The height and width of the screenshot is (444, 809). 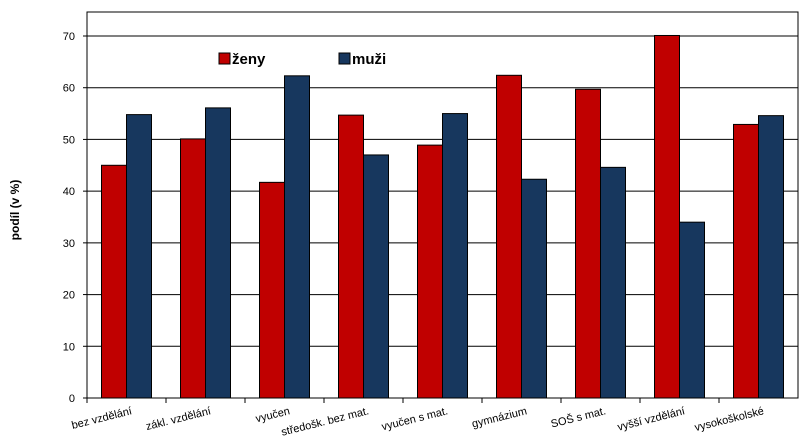 I want to click on x-category-label: středošk. bez mat., so click(x=325, y=421).